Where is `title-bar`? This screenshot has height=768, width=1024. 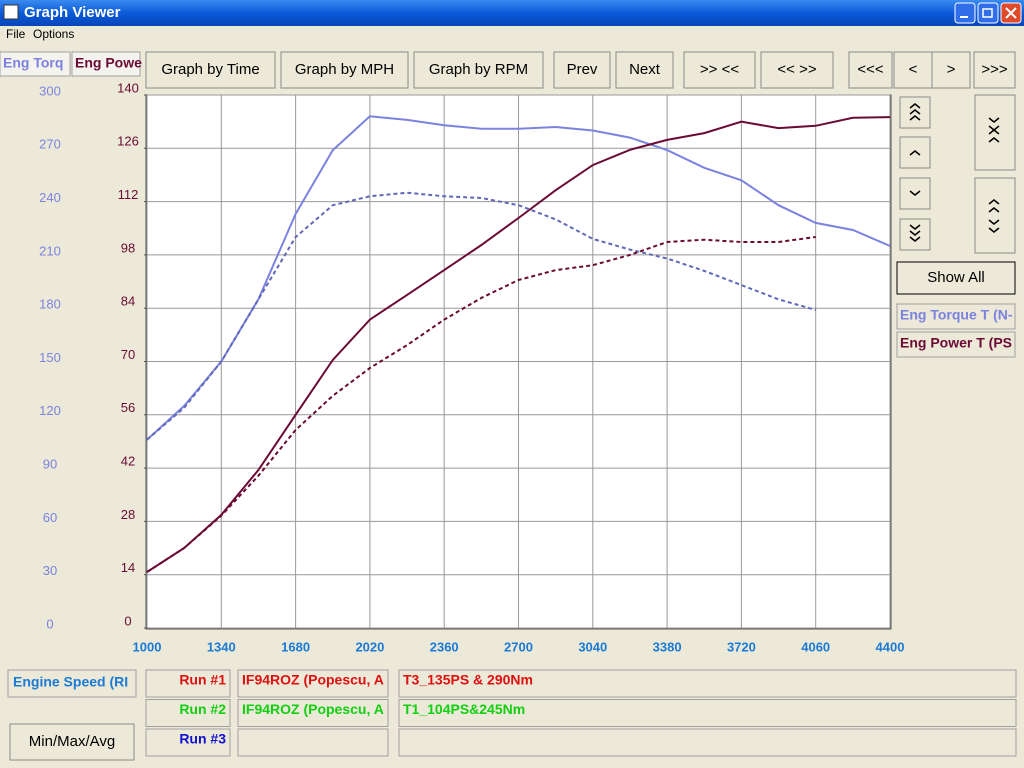
title-bar is located at coordinates (512, 13).